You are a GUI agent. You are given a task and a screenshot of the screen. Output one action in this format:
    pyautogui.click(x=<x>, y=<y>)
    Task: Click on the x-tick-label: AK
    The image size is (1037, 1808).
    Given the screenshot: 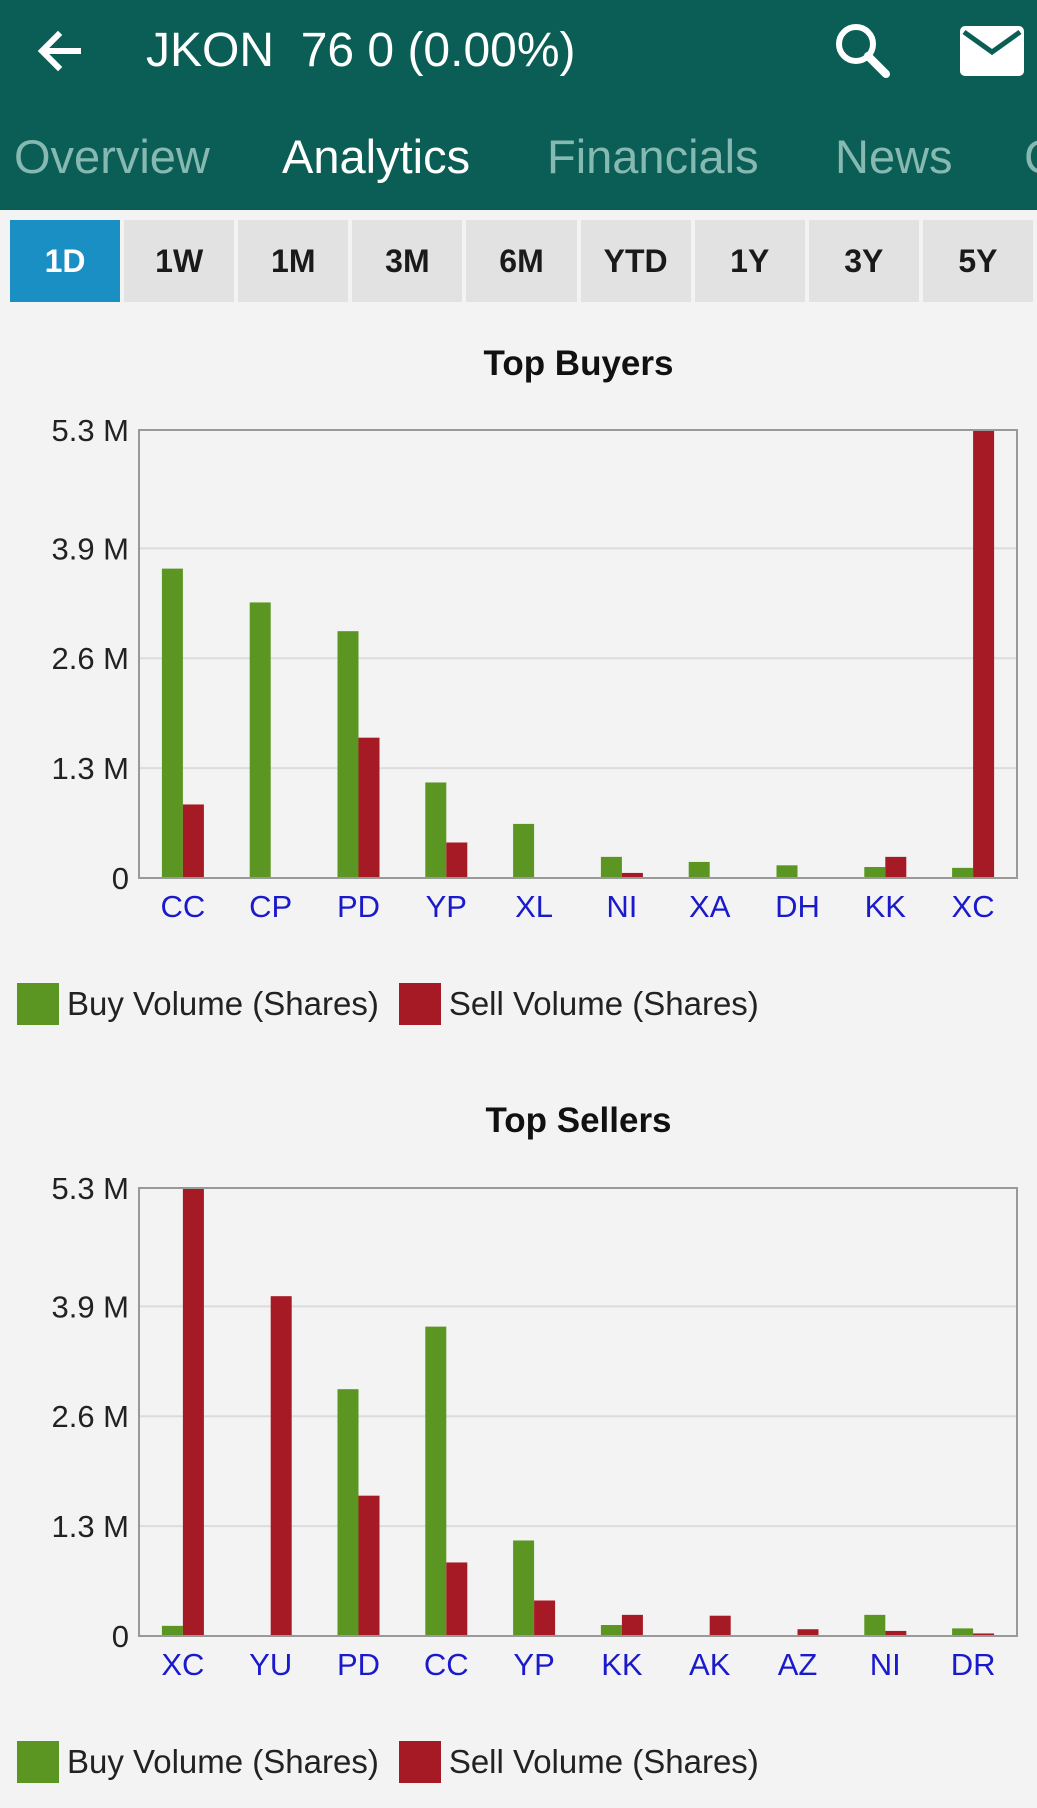 What is the action you would take?
    pyautogui.click(x=710, y=1664)
    